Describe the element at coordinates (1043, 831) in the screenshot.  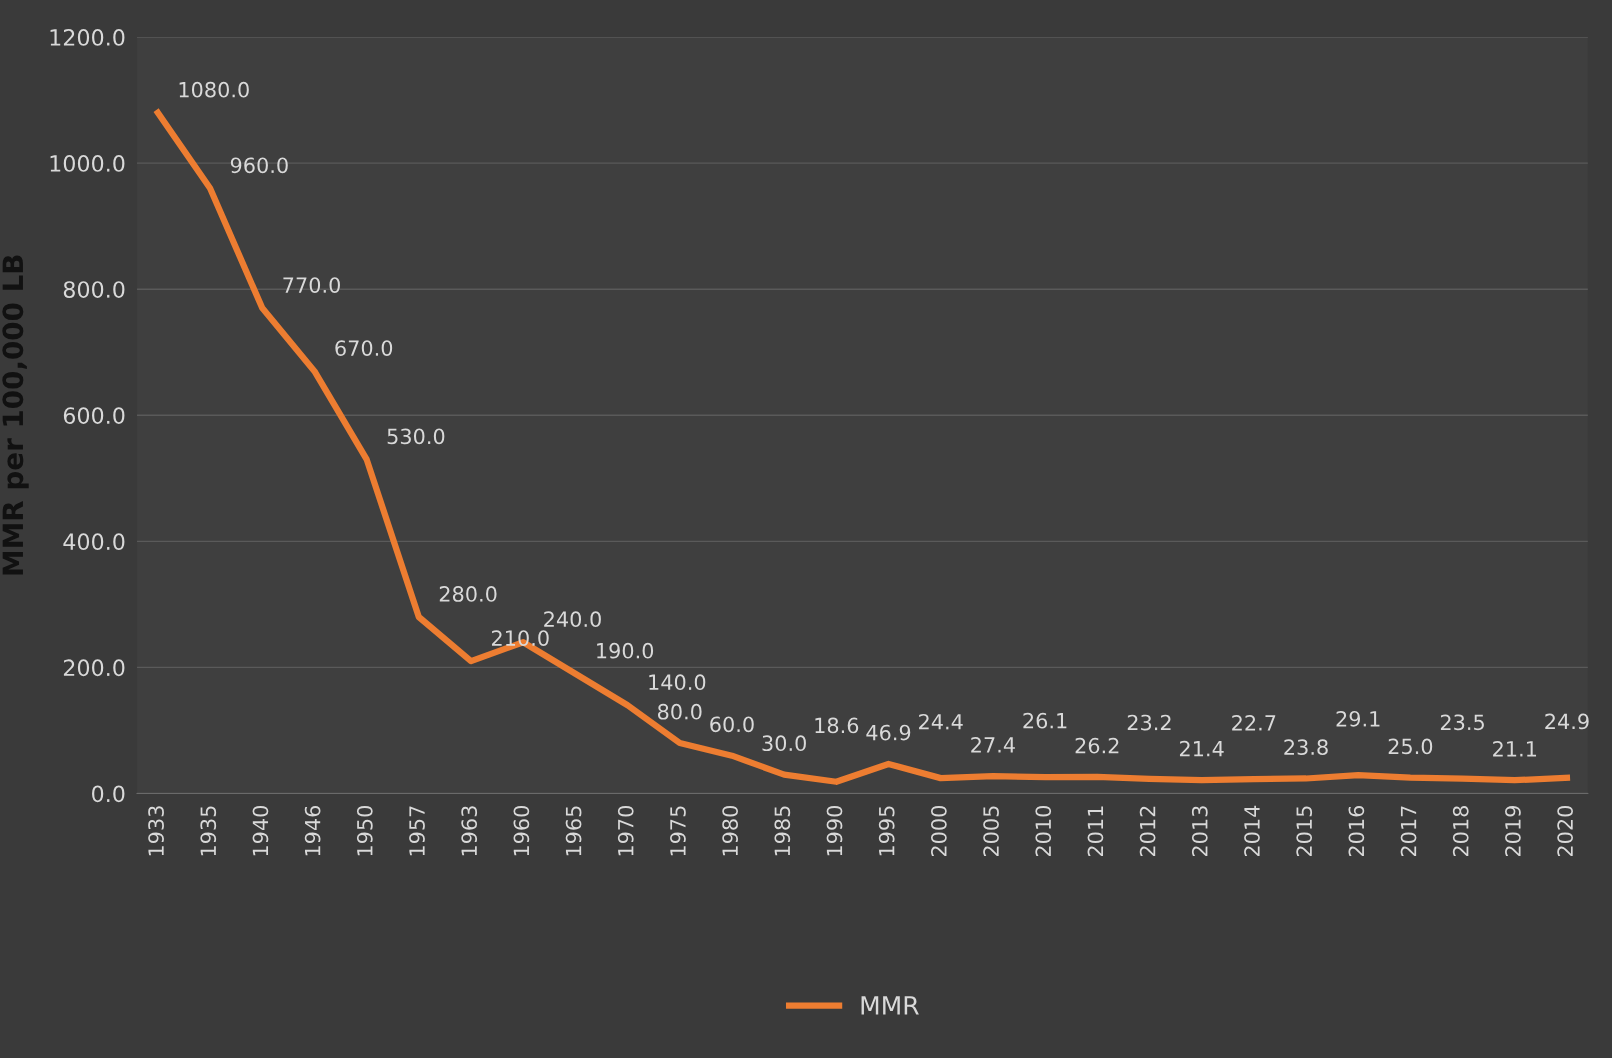
I see `x-tick-label: 2010` at that location.